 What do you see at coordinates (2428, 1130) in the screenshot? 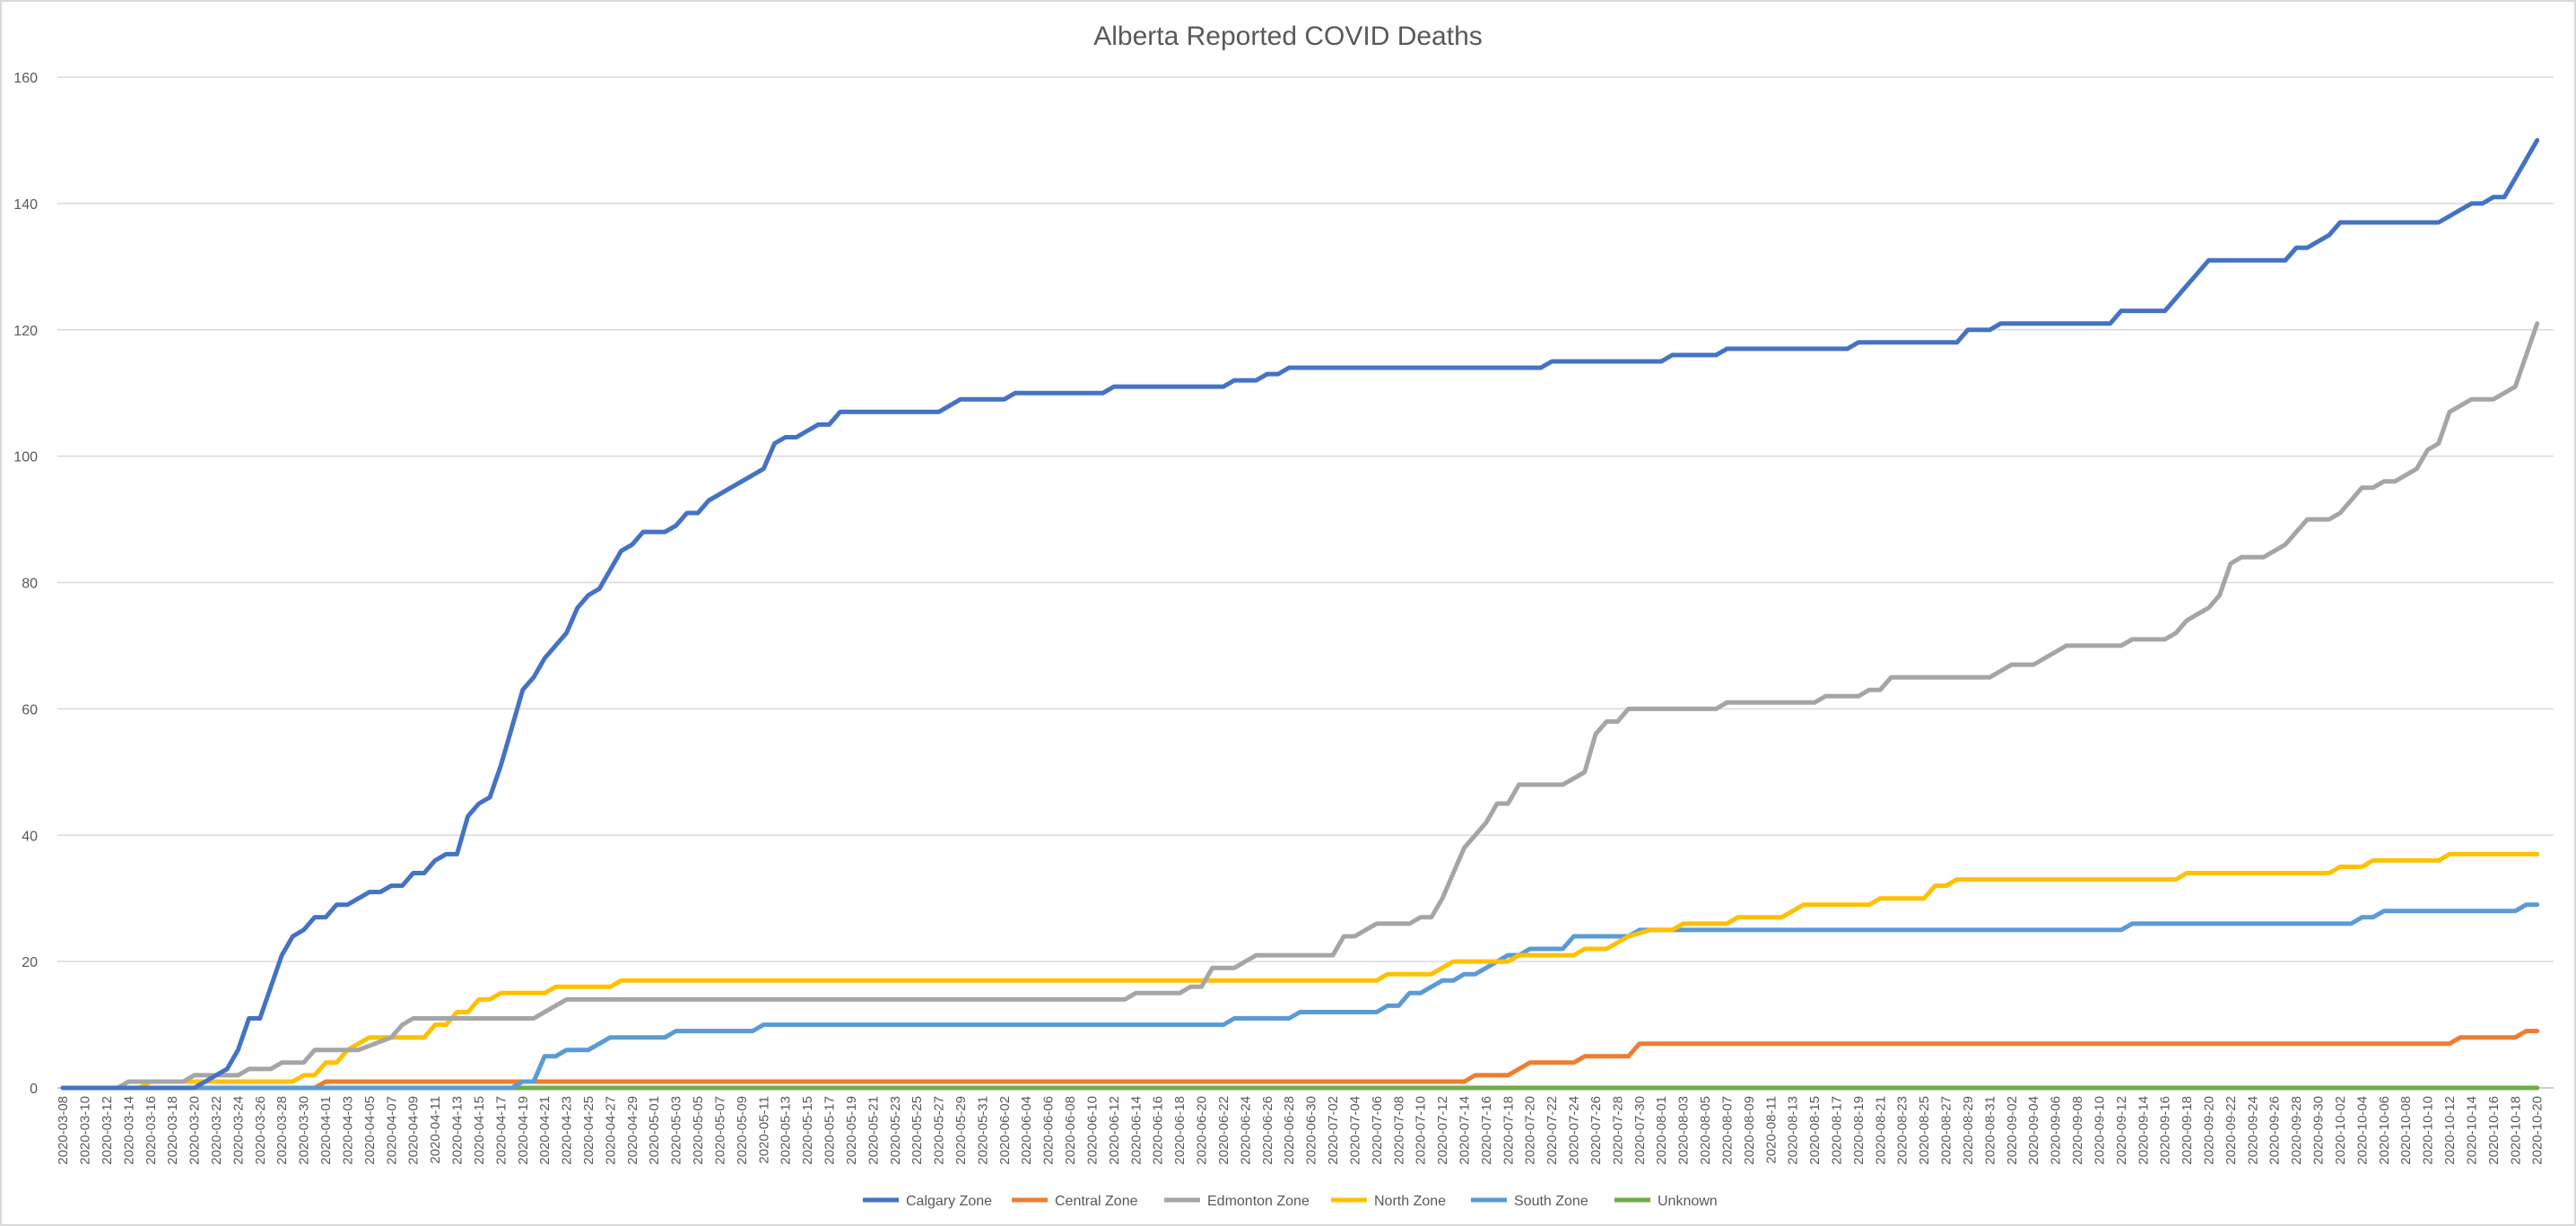
I see `x-tick-label: 2020-10-10` at bounding box center [2428, 1130].